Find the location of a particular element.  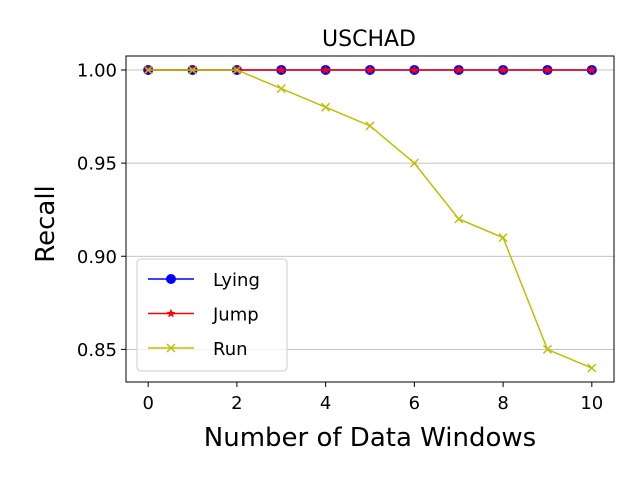

x-tick-label: 10 is located at coordinates (591, 403).